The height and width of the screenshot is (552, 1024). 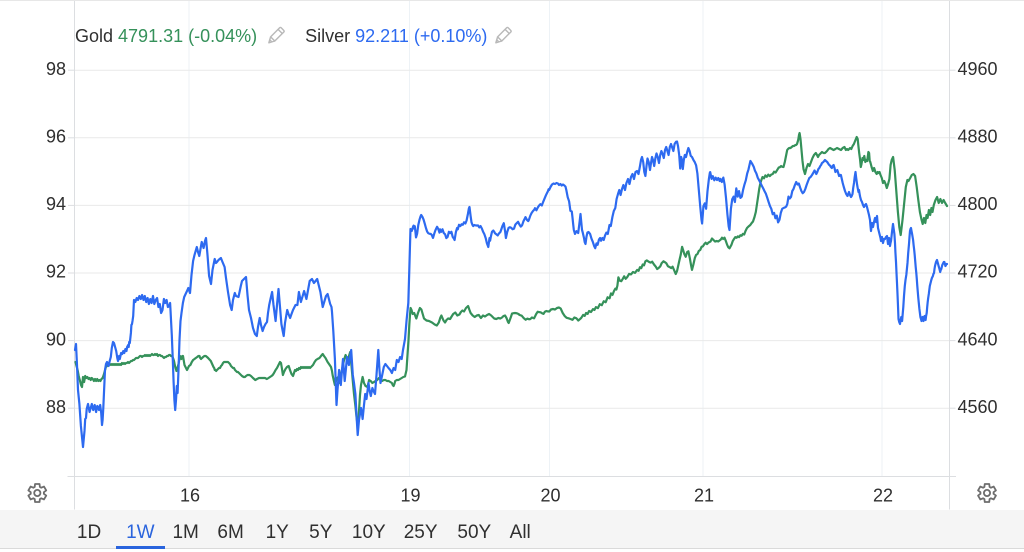 I want to click on svg-text: 90, so click(x=56, y=339).